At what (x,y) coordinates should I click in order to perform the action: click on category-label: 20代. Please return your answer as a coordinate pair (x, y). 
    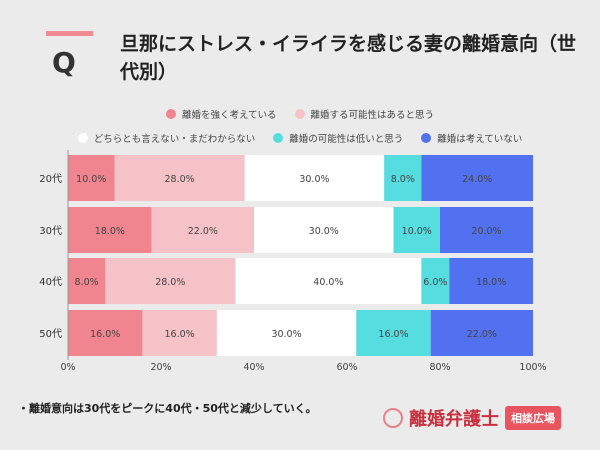
    Looking at the image, I should click on (50, 179).